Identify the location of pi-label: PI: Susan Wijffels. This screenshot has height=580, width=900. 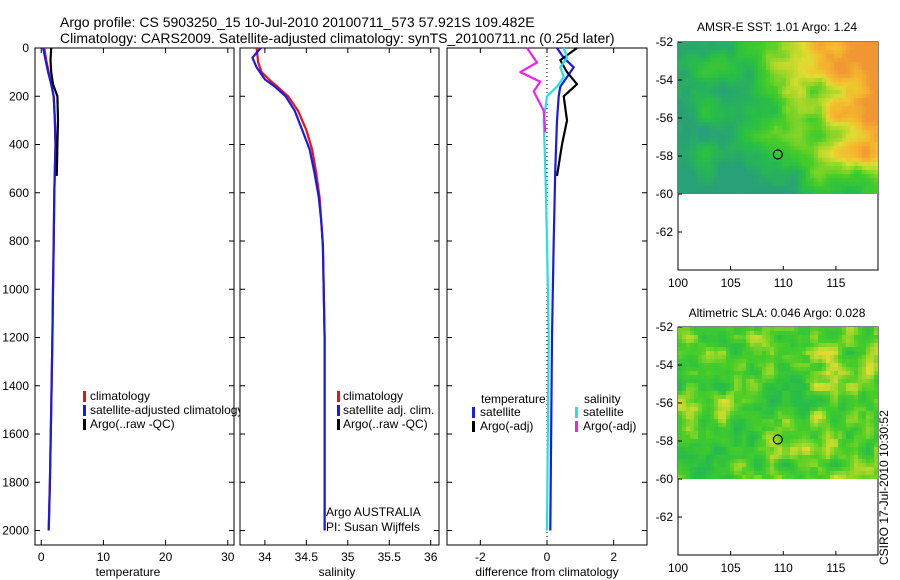
(373, 527).